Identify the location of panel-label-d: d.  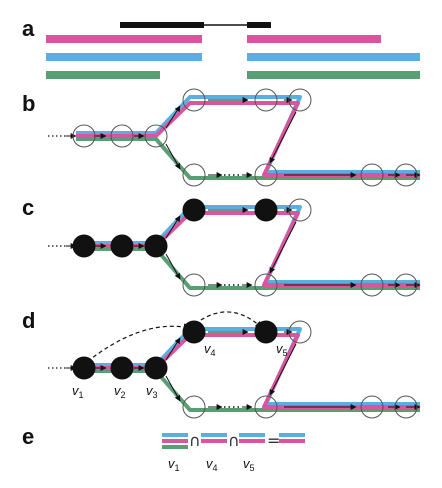
(28, 320).